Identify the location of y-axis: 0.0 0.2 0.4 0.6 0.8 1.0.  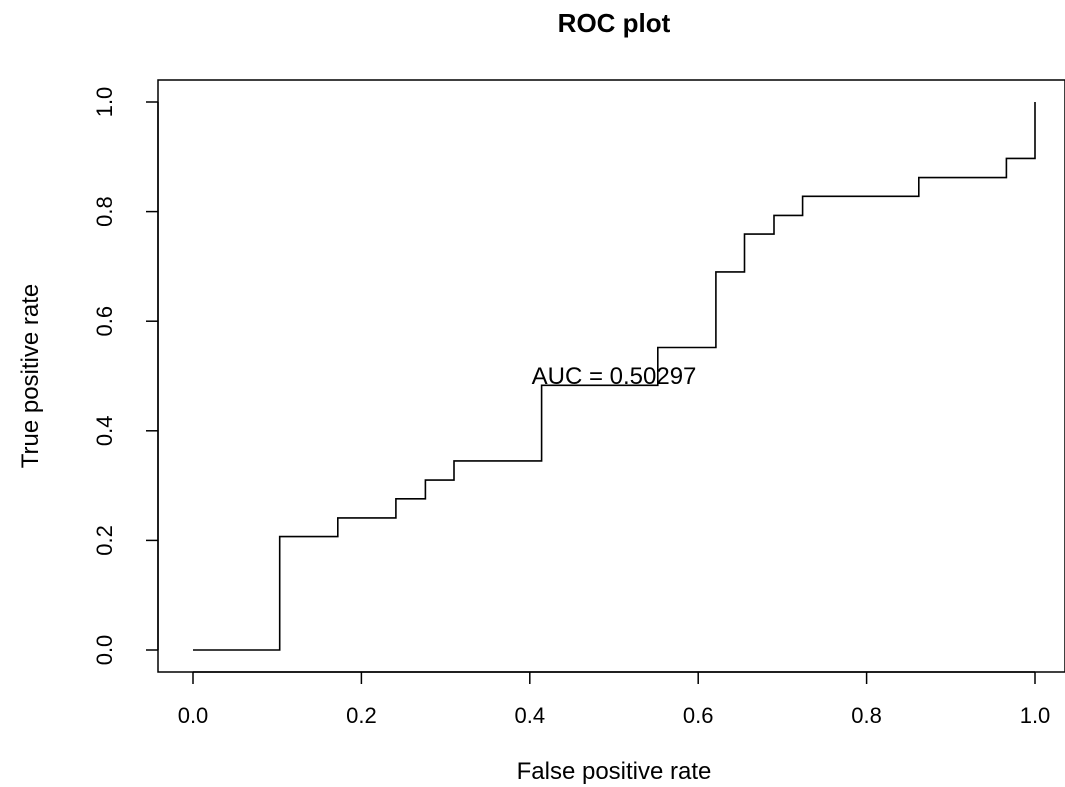
(125, 376).